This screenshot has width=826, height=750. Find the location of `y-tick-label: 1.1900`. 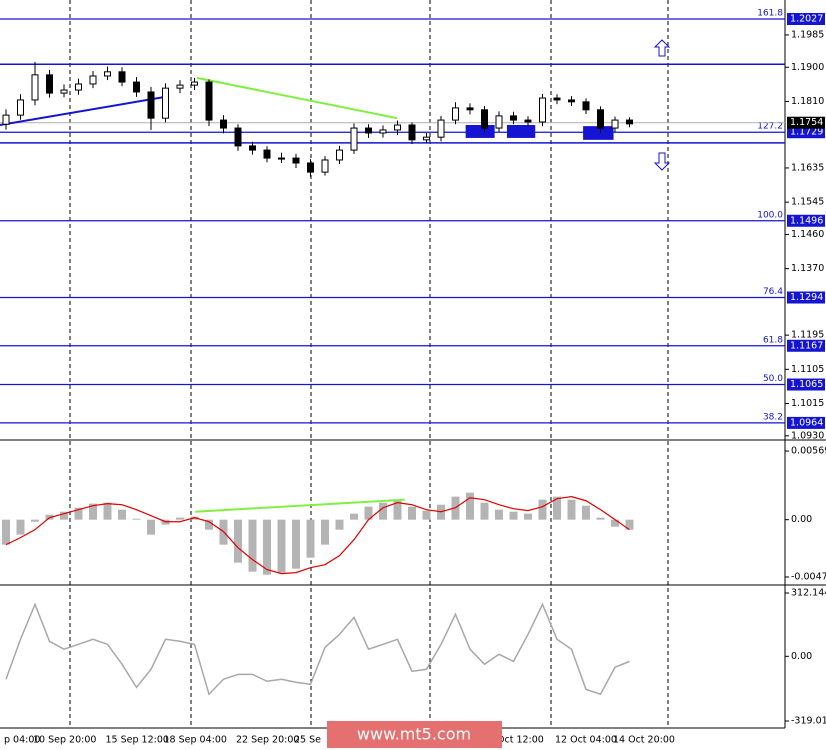

y-tick-label: 1.1900 is located at coordinates (807, 67).